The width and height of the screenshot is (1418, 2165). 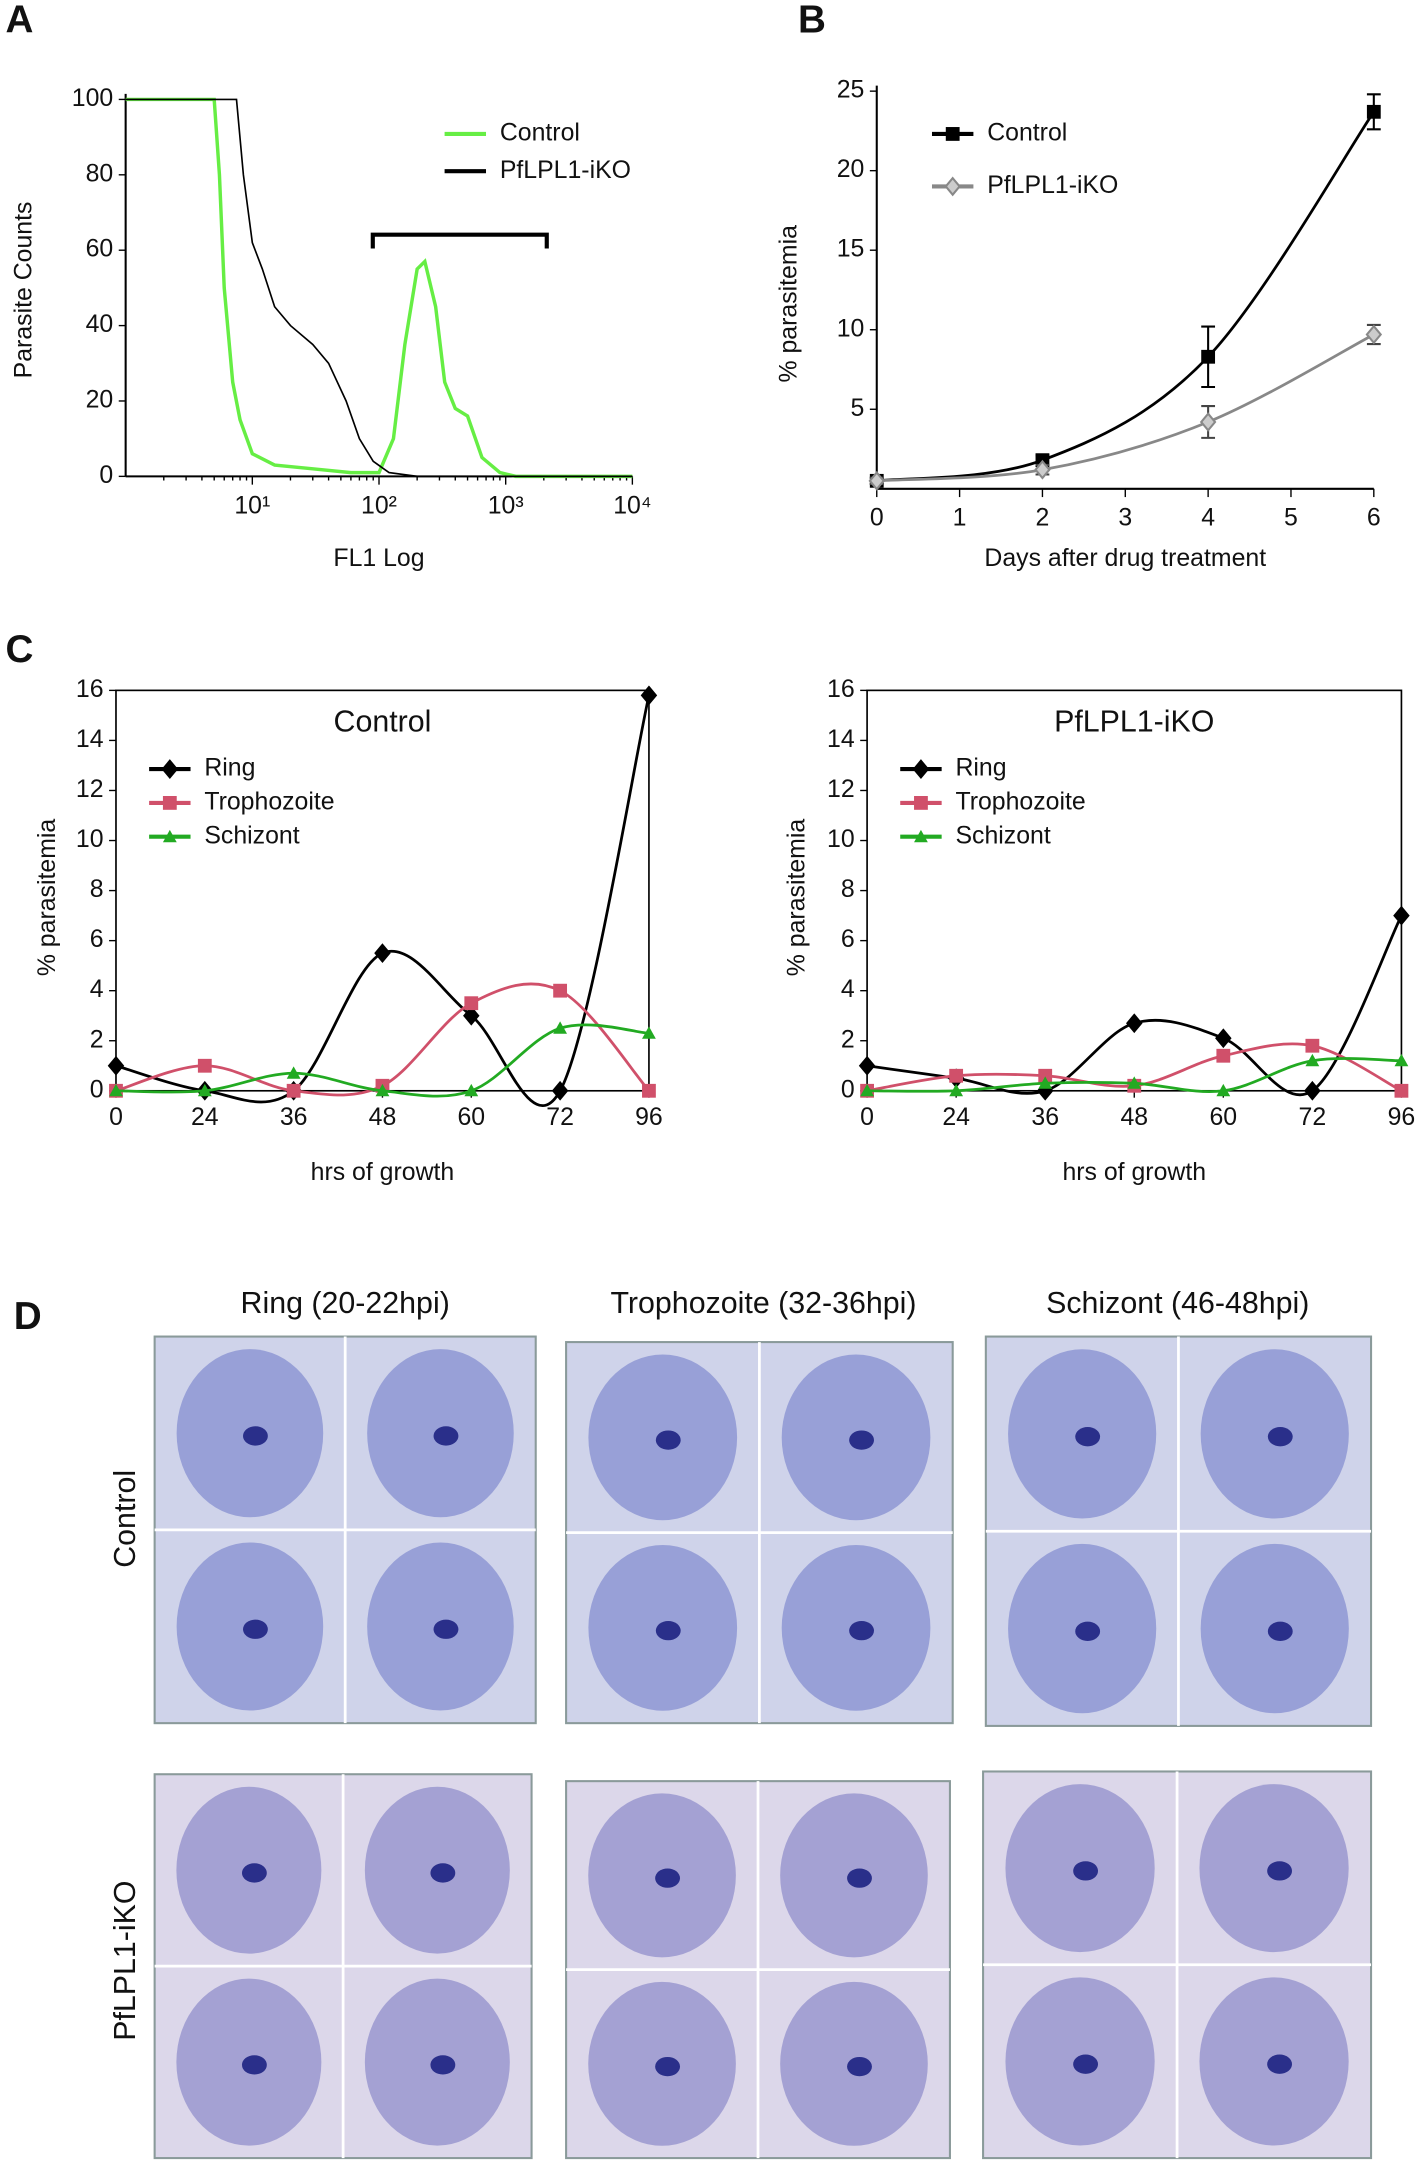 I want to click on x-tick-label: 72, so click(x=1313, y=1117).